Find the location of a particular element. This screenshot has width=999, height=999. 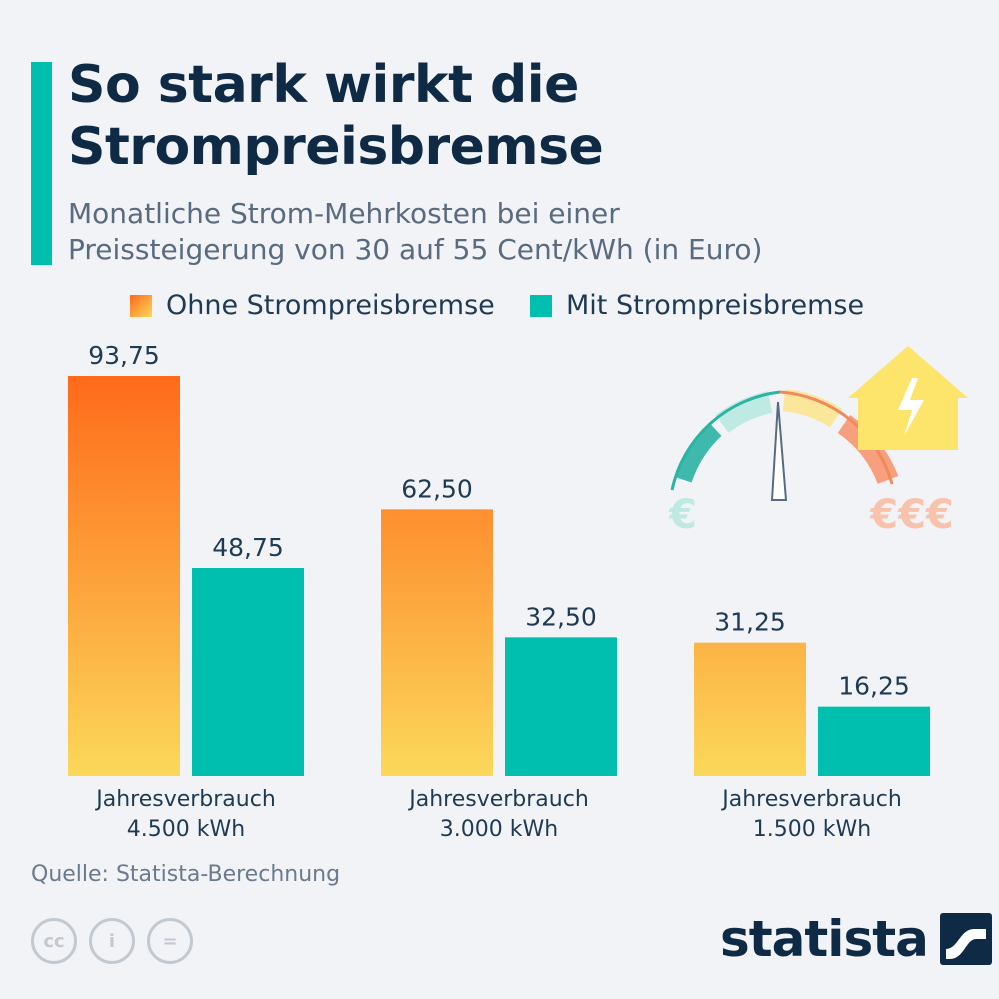

gauge-right-label: €€€ is located at coordinates (911, 515).